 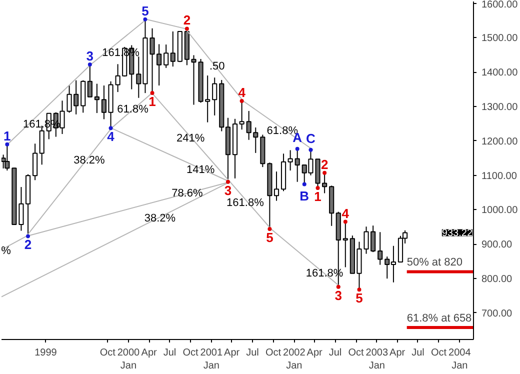 What do you see at coordinates (305, 196) in the screenshot?
I see `annotation: B` at bounding box center [305, 196].